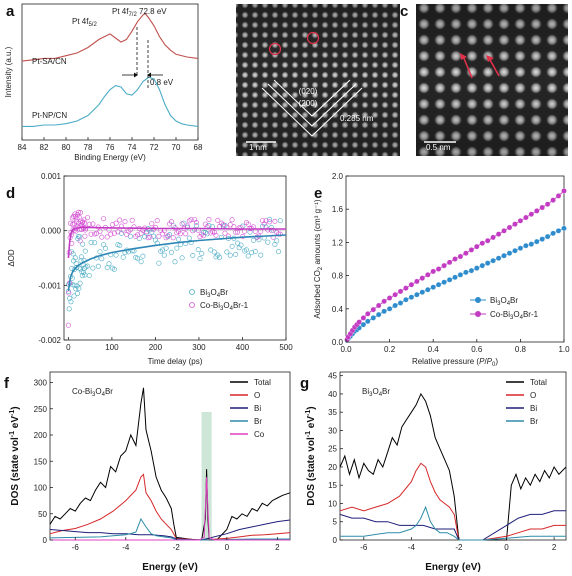 The image size is (572, 576). Describe the element at coordinates (504, 301) in the screenshot. I see `panel-e-legend-label-bi3o4br: Bi3O4Br` at that location.